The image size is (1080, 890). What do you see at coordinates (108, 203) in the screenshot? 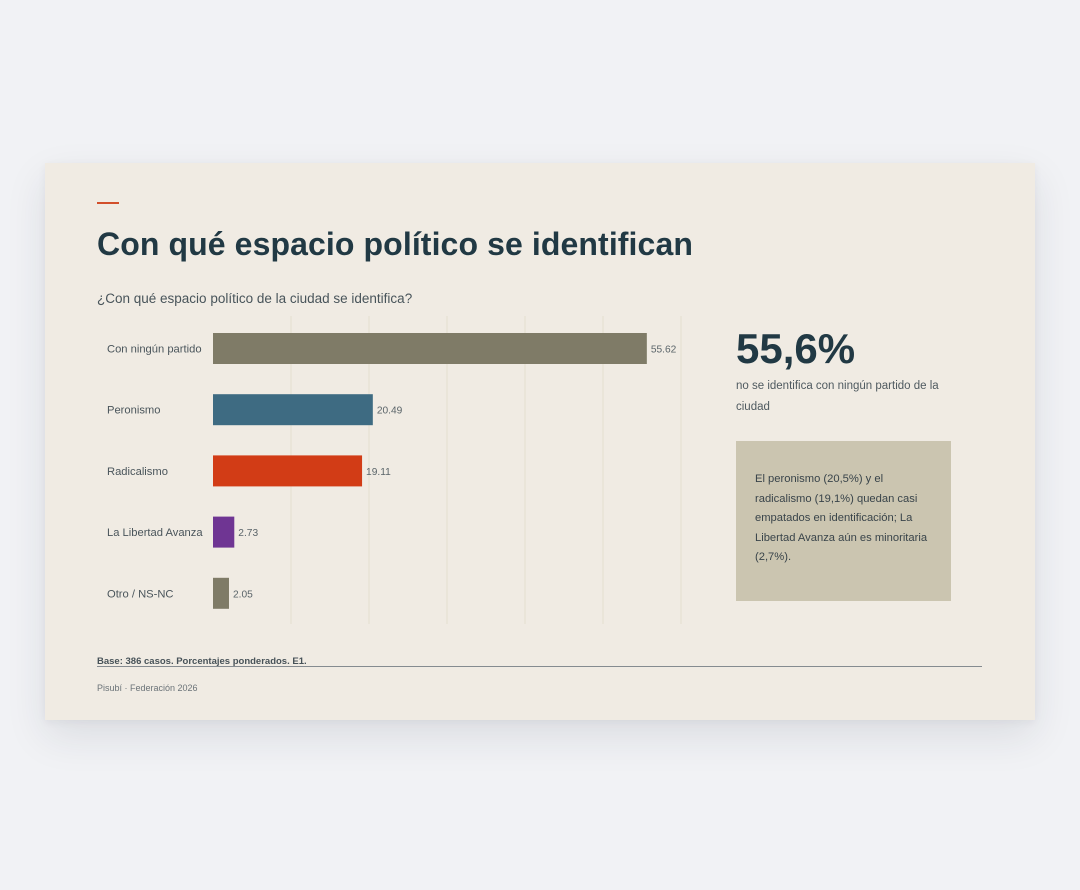
I see `accent-rule` at bounding box center [108, 203].